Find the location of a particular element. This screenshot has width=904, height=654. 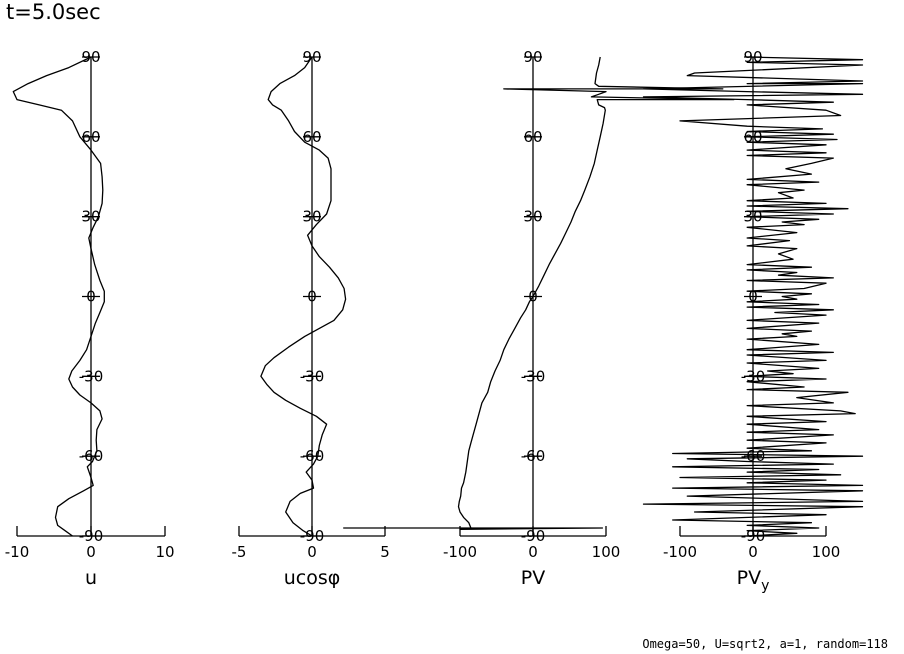

x-axis-label-main: u is located at coordinates (91, 578).